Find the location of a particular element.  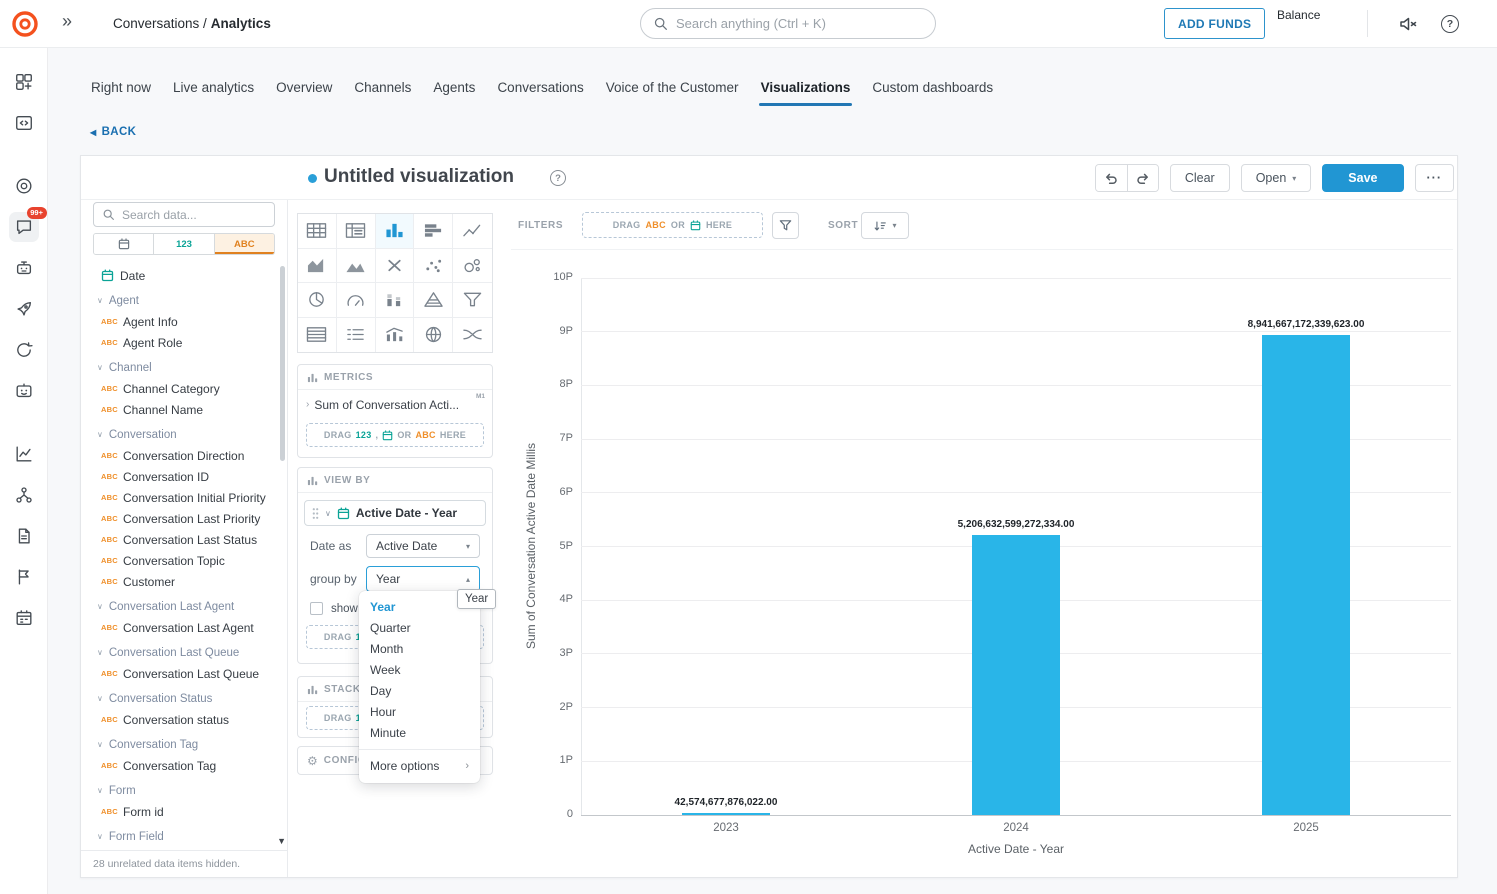

metrics-dropzone: DRAG 123 , OR ABC HERE is located at coordinates (395, 435).